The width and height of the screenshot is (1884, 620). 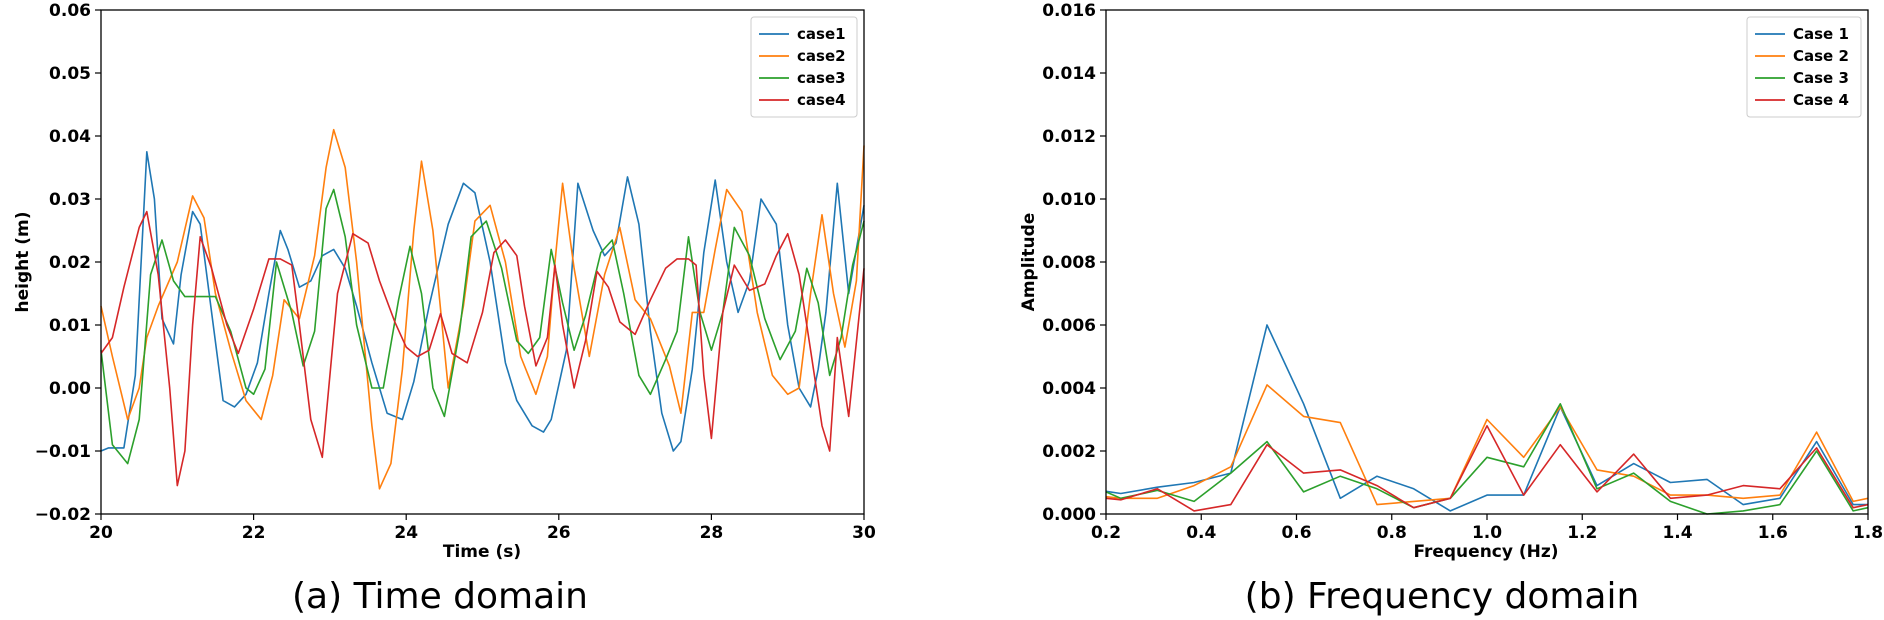 What do you see at coordinates (70, 326) in the screenshot?
I see `y-tick-label: 0.01` at bounding box center [70, 326].